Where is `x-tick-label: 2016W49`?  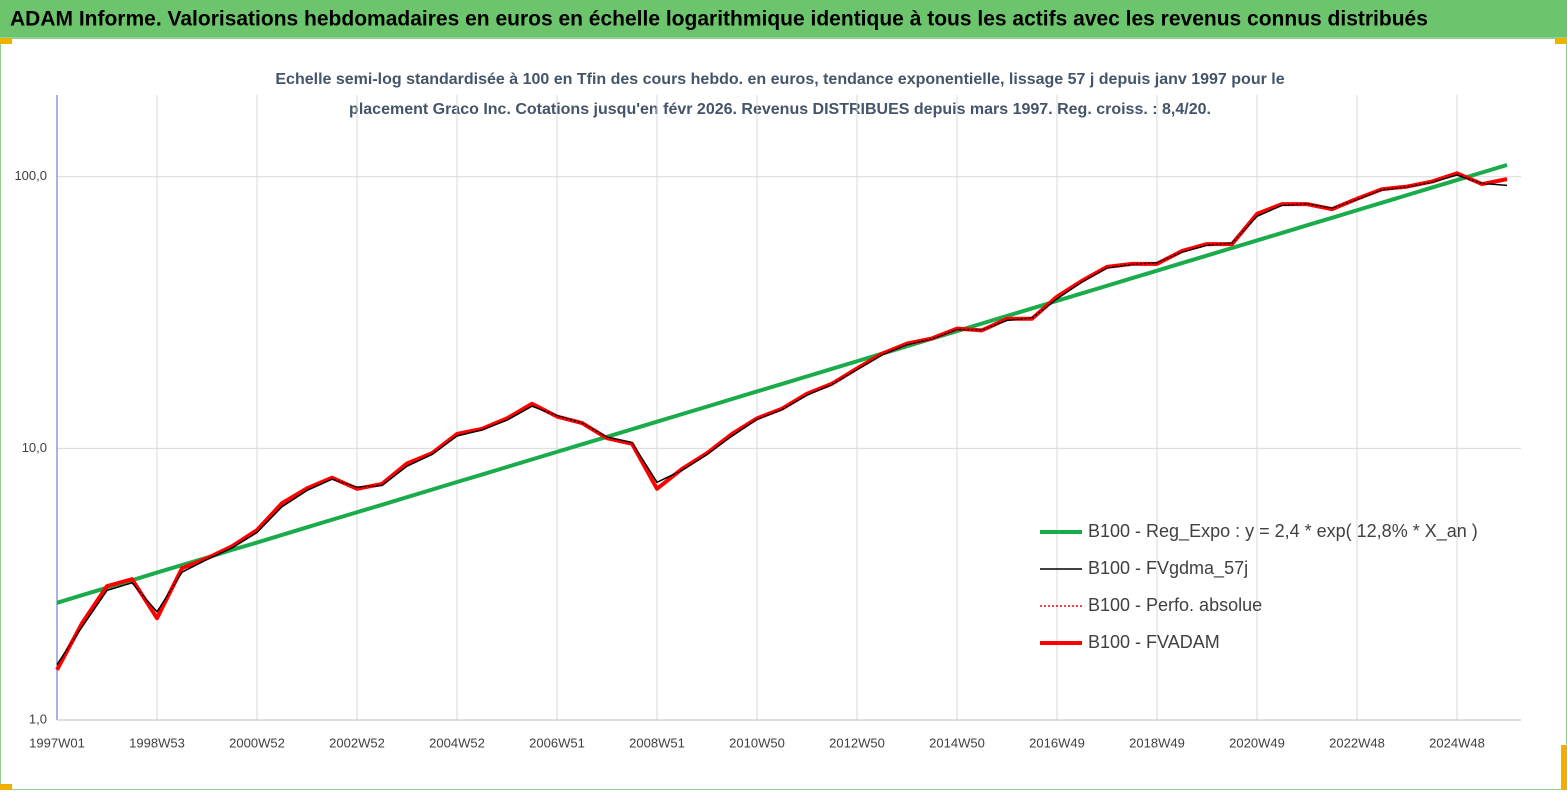
x-tick-label: 2016W49 is located at coordinates (1057, 742).